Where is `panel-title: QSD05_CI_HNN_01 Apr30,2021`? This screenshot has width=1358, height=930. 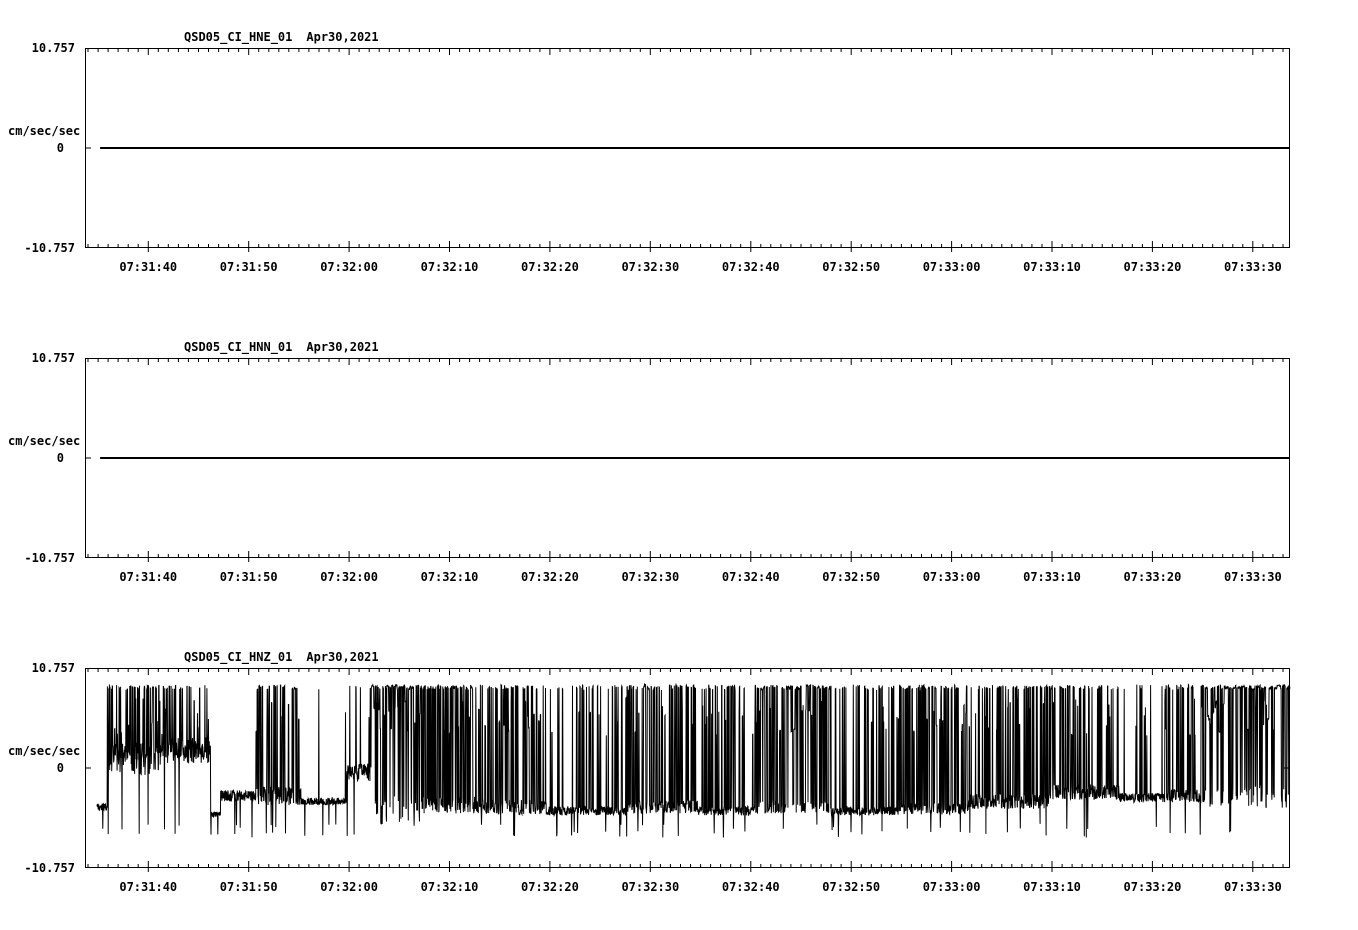
panel-title: QSD05_CI_HNN_01 Apr30,2021 is located at coordinates (281, 347).